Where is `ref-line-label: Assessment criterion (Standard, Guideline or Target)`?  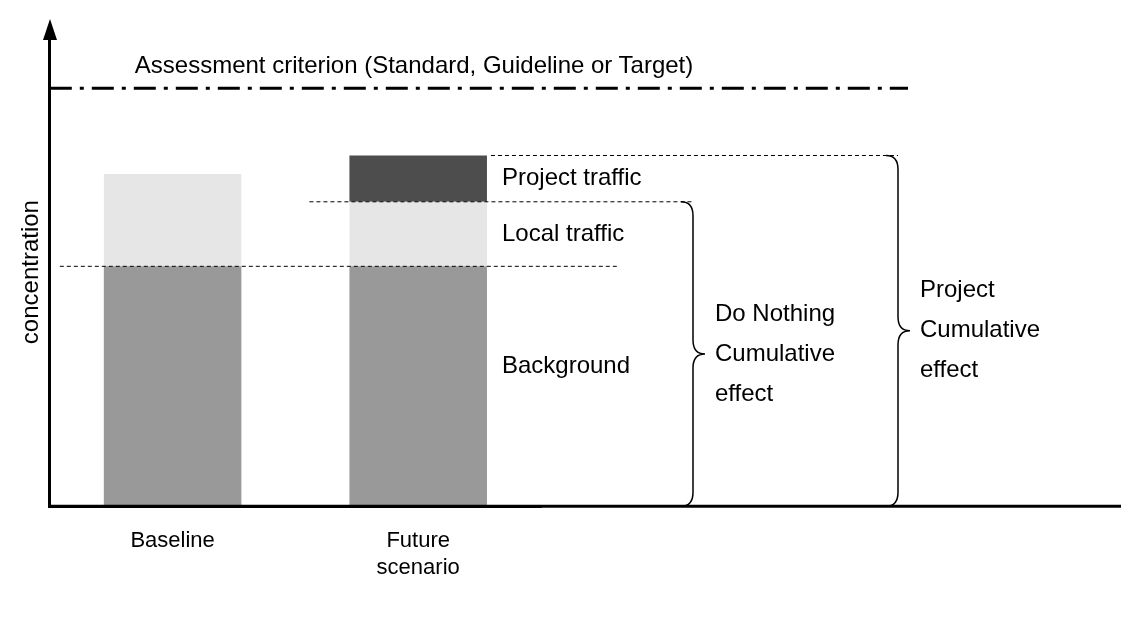
ref-line-label: Assessment criterion (Standard, Guideline or Target) is located at coordinates (414, 64).